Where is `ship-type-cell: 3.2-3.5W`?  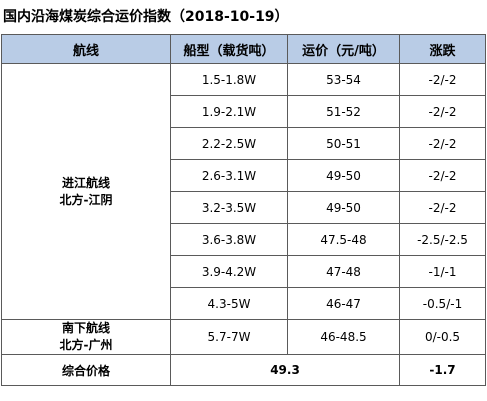 ship-type-cell: 3.2-3.5W is located at coordinates (229, 207).